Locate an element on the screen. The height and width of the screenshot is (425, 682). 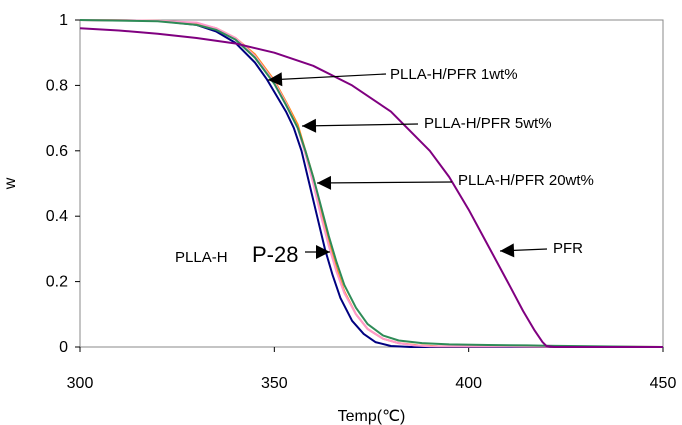
x-tick-label-3: 450 is located at coordinates (663, 383).